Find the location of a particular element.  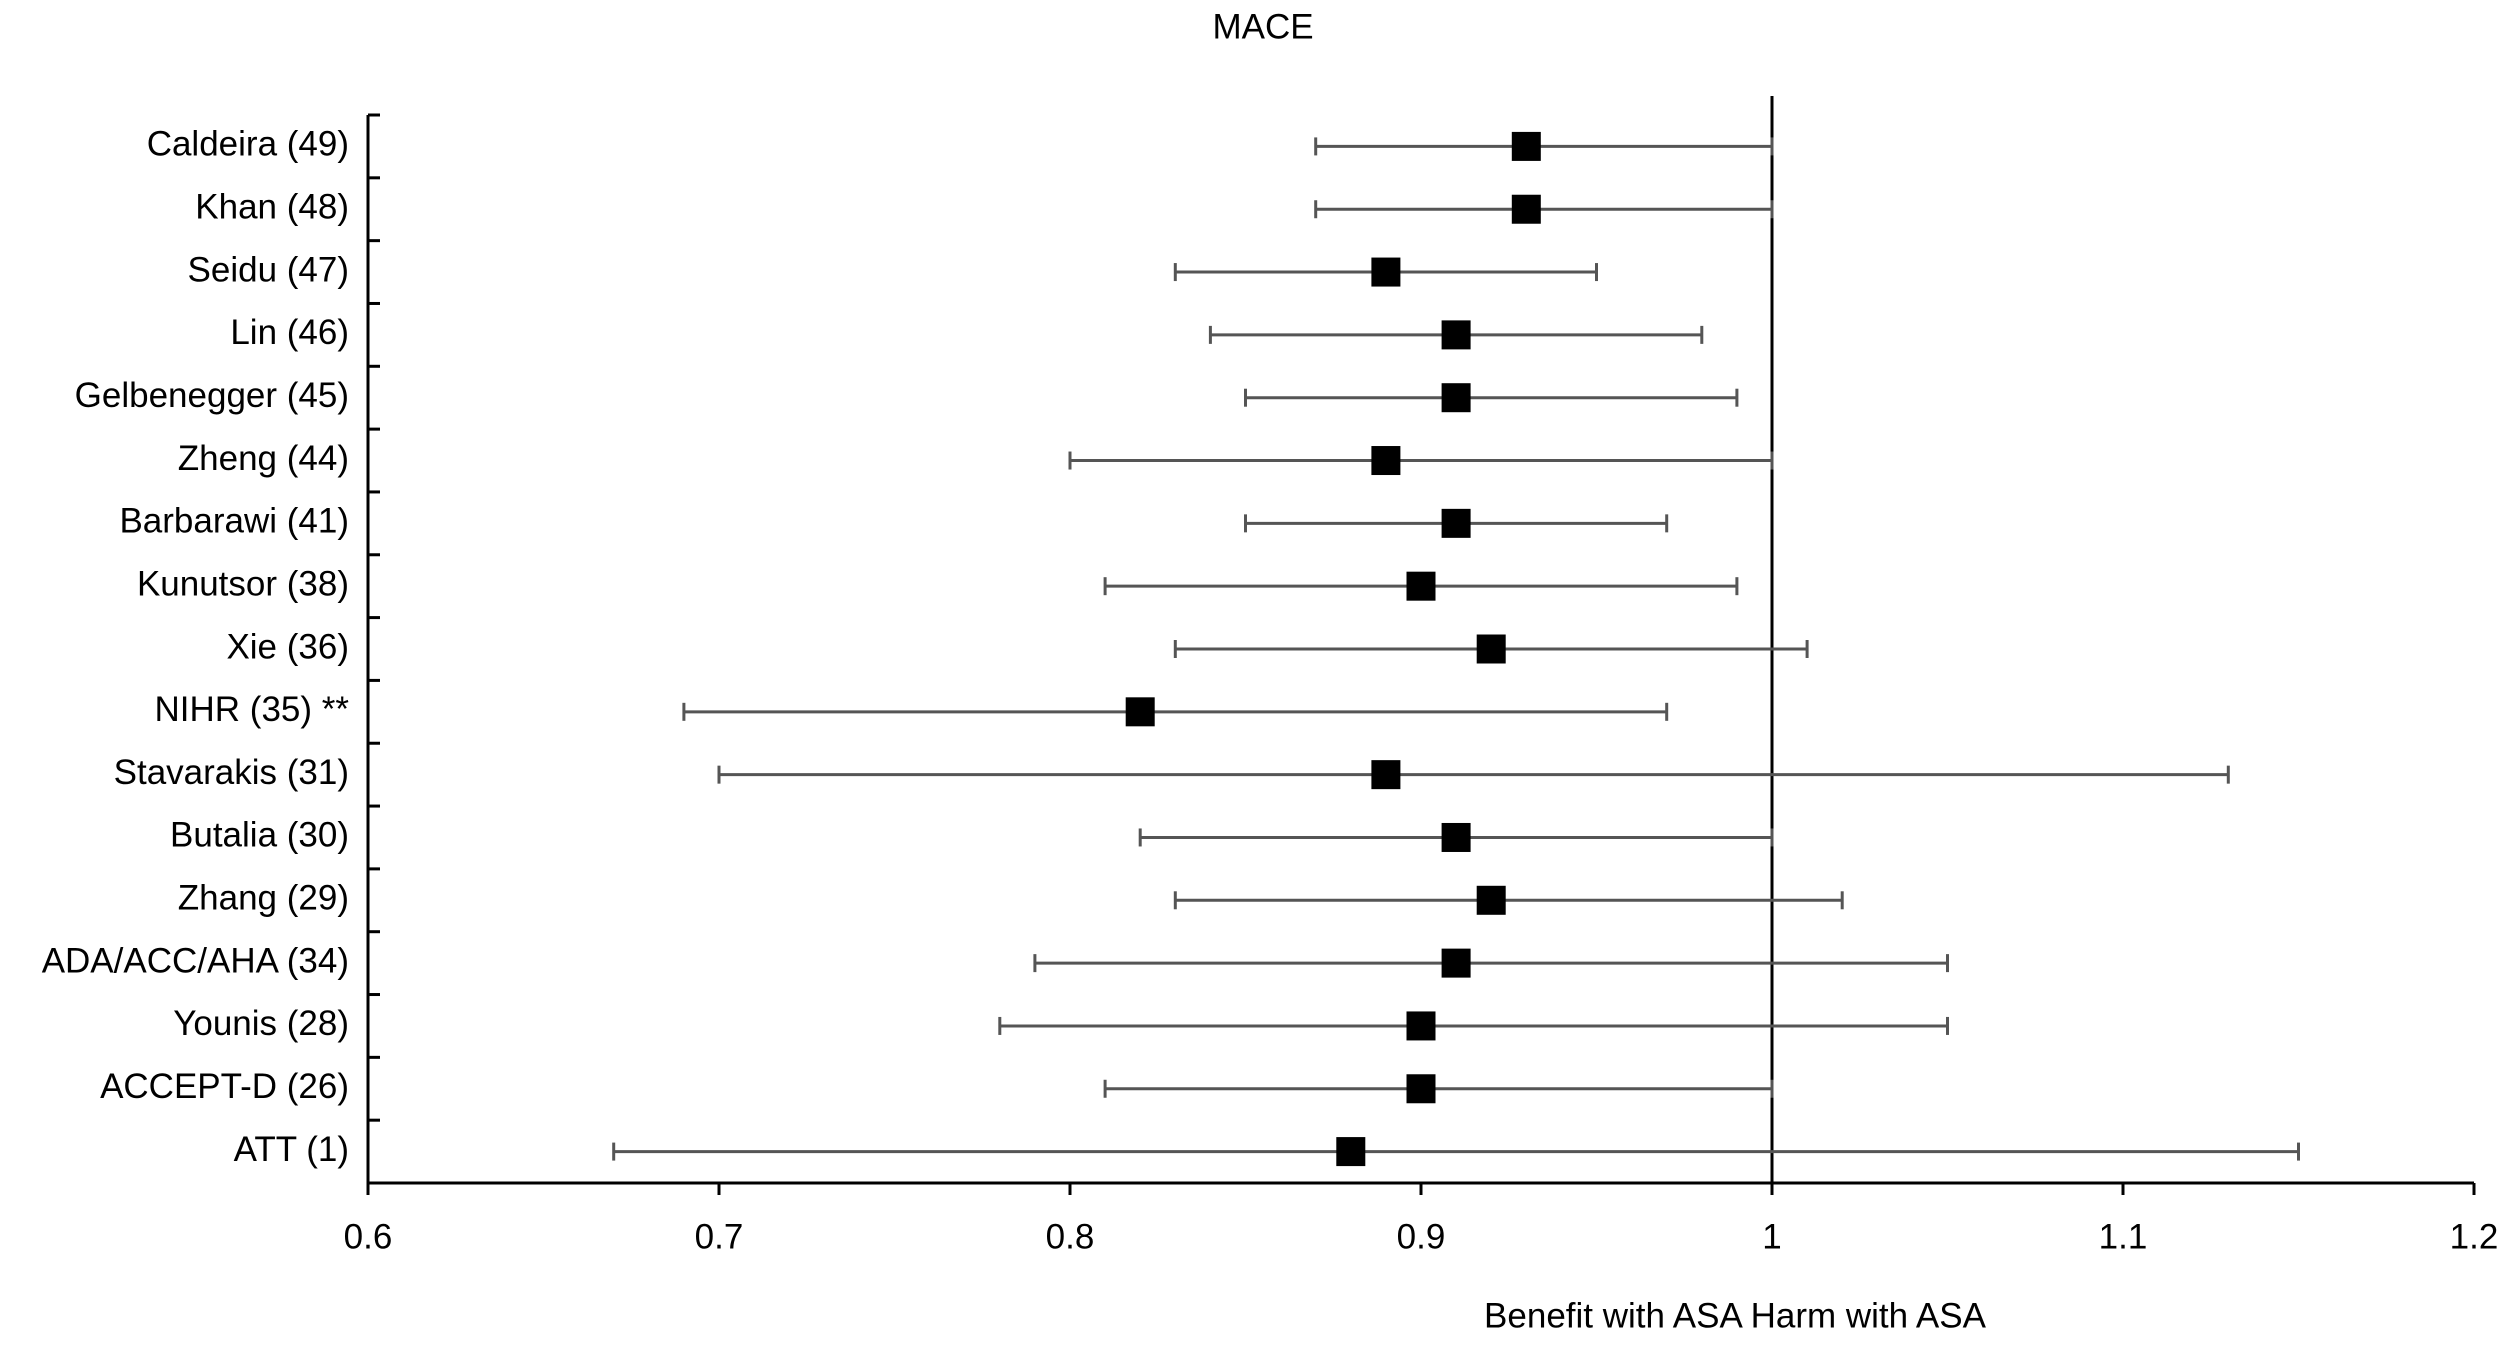

y-tick-label: Barbarawi (41) is located at coordinates (234, 521).